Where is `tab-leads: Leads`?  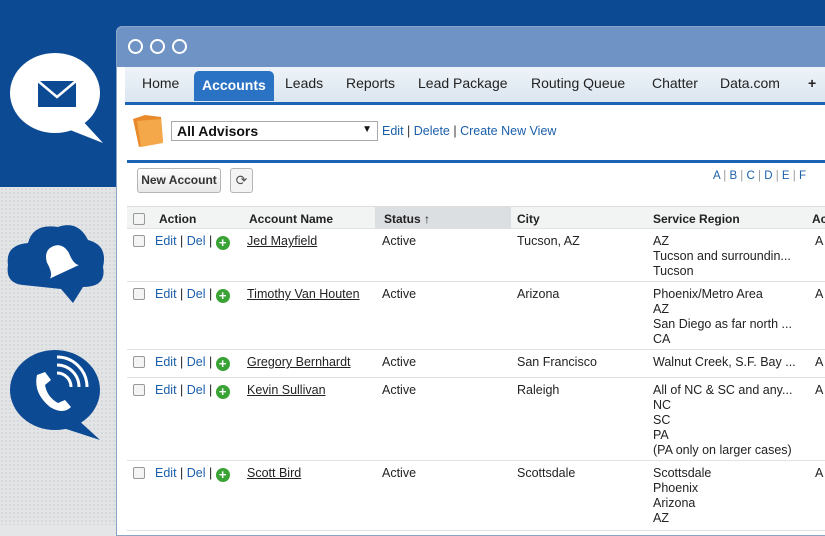
tab-leads: Leads is located at coordinates (304, 83).